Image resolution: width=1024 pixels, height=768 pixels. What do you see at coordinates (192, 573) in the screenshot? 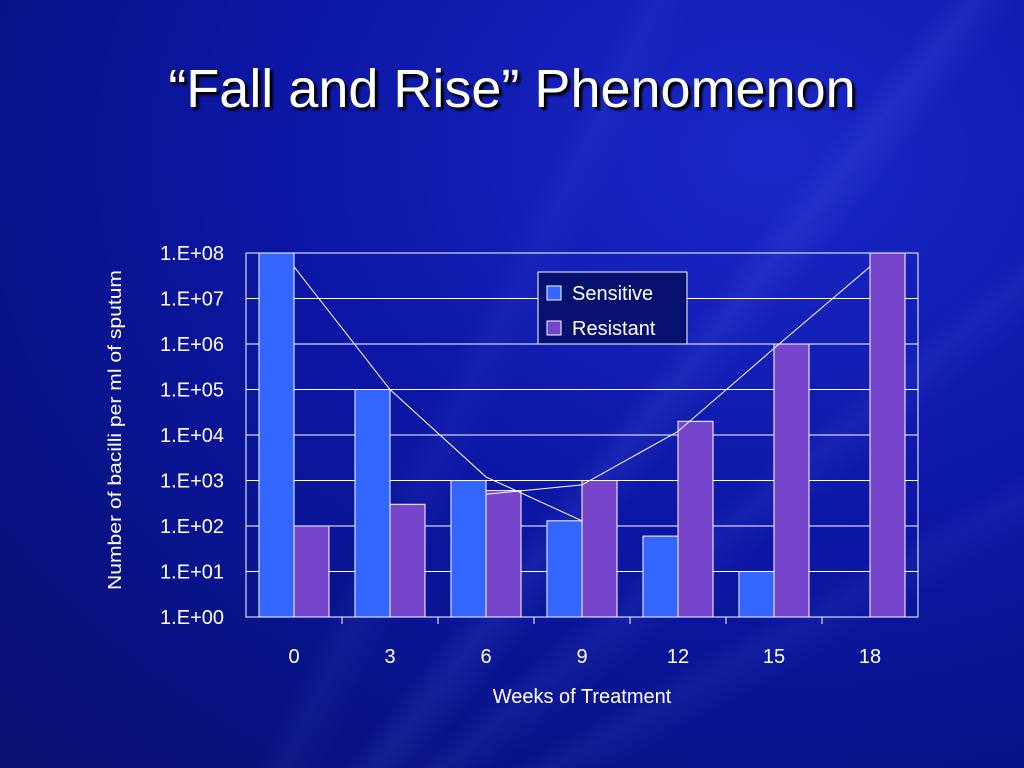
I see `y-tick-label: 1.E+01` at bounding box center [192, 573].